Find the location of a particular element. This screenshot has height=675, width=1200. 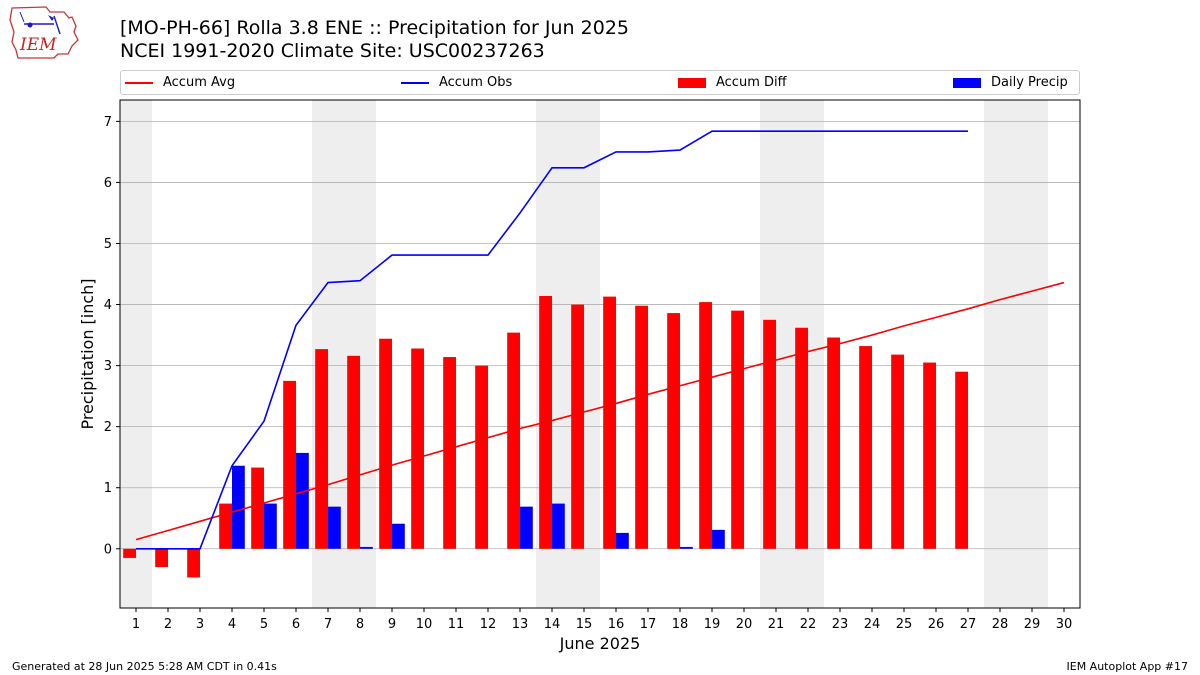

x-tick-label: 1 is located at coordinates (136, 624).